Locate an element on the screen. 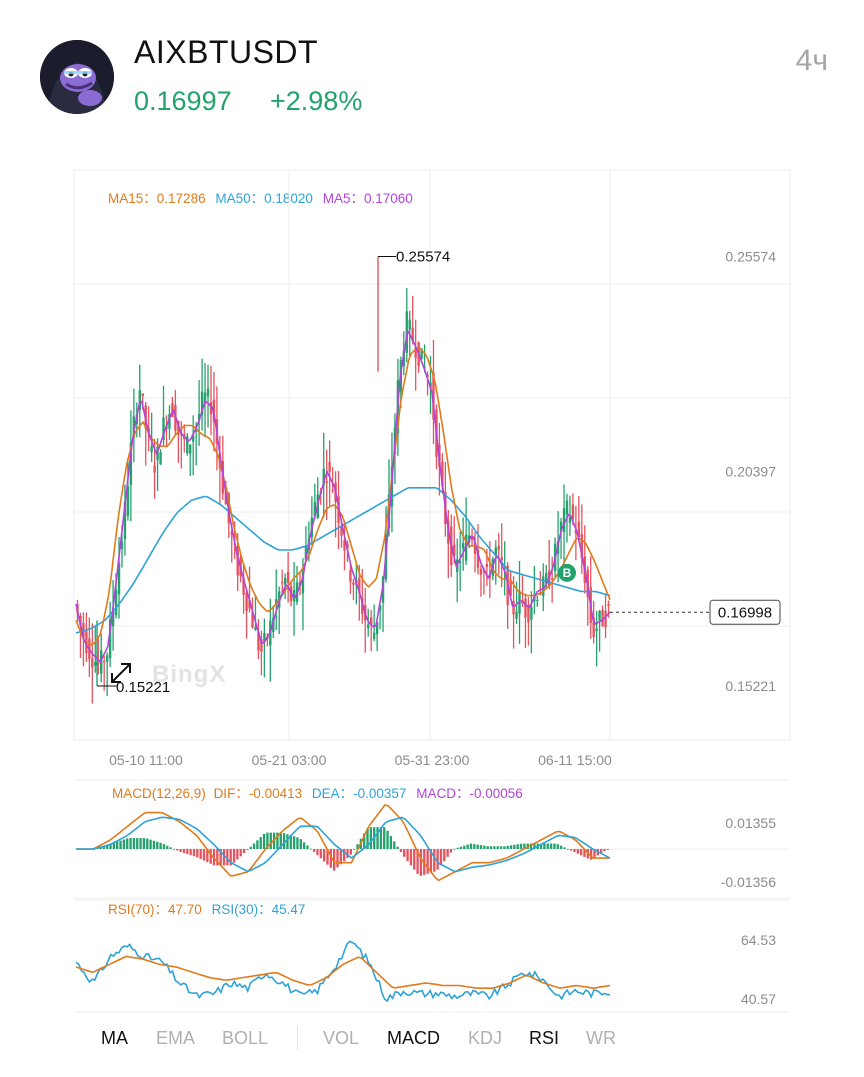 The width and height of the screenshot is (864, 1077). pepe-hoodie-icon is located at coordinates (77, 77).